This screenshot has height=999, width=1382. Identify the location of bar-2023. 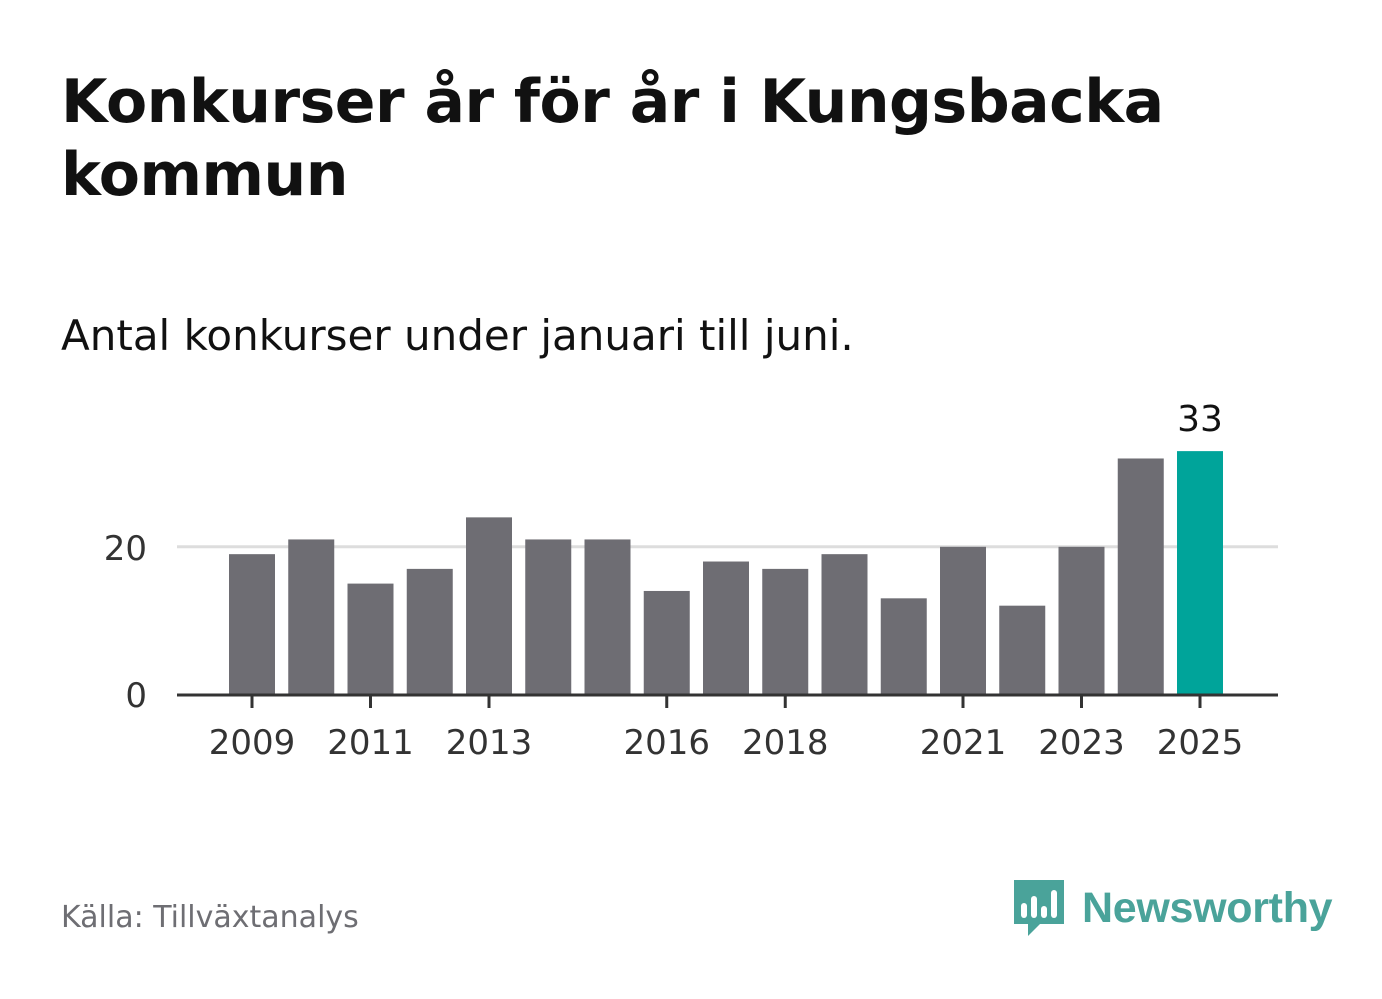
(1081, 620).